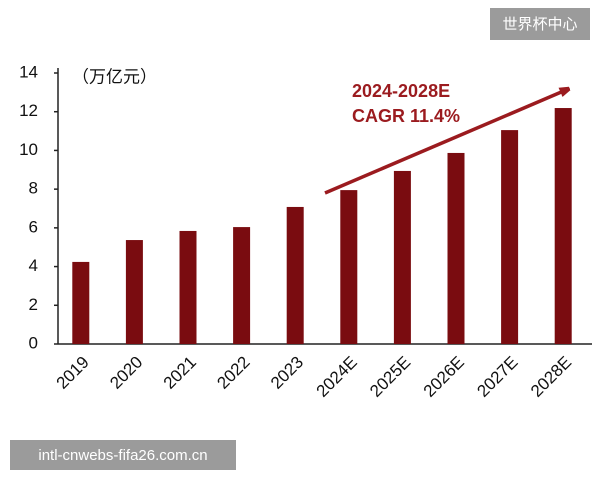 The width and height of the screenshot is (600, 480). What do you see at coordinates (126, 373) in the screenshot?
I see `x-tick-label: 2020` at bounding box center [126, 373].